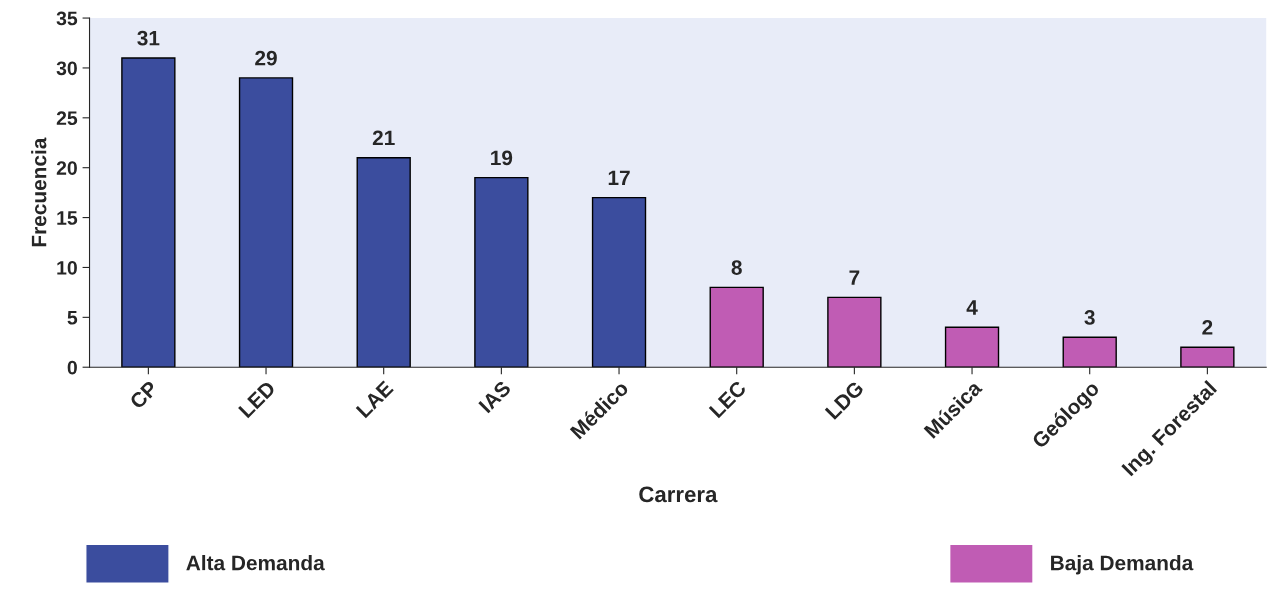 This screenshot has width=1279, height=602. I want to click on data-label: 19, so click(502, 158).